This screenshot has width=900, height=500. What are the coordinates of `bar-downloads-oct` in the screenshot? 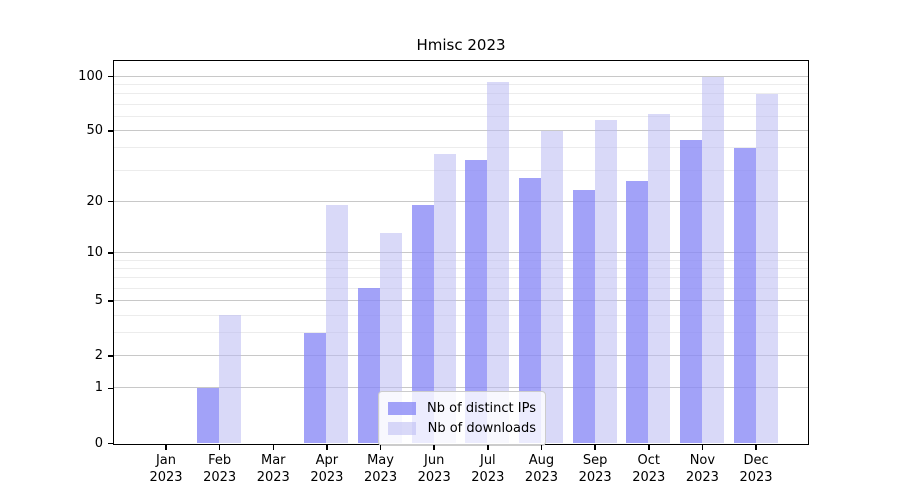 It's located at (659, 278).